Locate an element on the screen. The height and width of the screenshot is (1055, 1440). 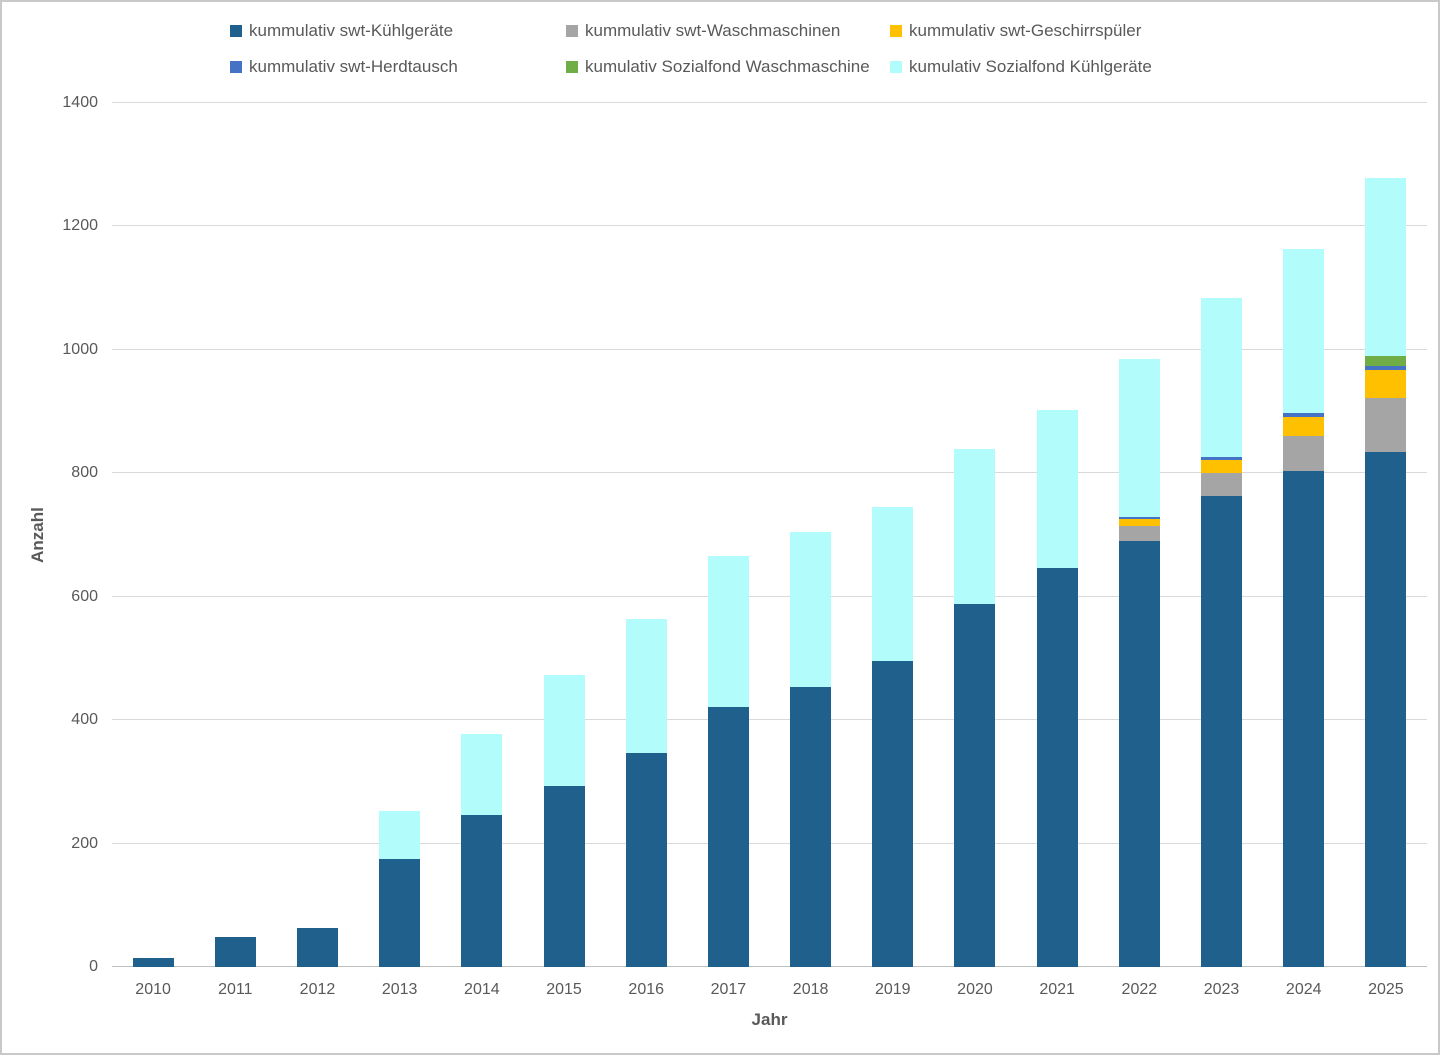
bar-stack-2022 is located at coordinates (1139, 663).